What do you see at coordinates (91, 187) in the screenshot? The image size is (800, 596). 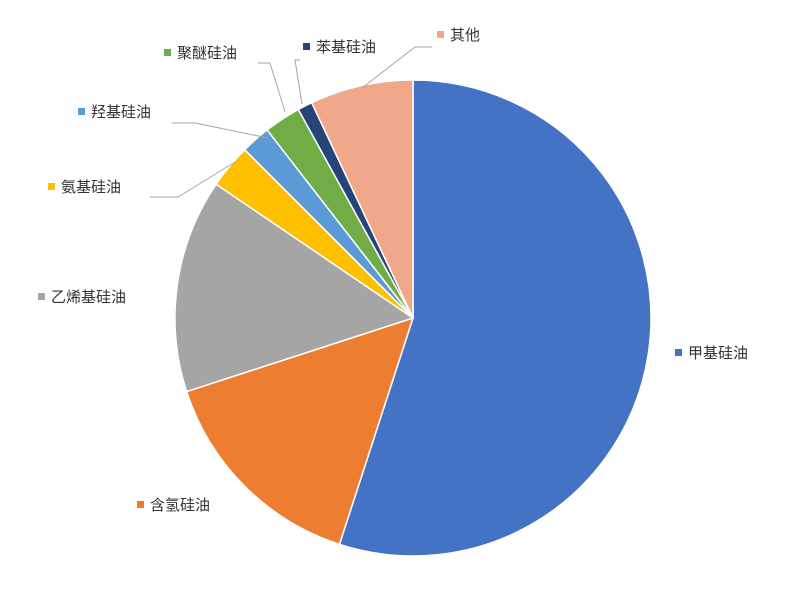 I see `slice-label: 氨基硅油` at bounding box center [91, 187].